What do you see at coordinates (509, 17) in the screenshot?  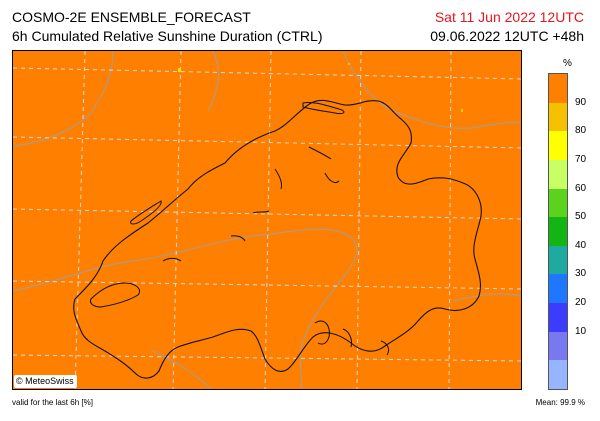 I see `valid-date: Sat 11 Jun 2022 12UTC` at bounding box center [509, 17].